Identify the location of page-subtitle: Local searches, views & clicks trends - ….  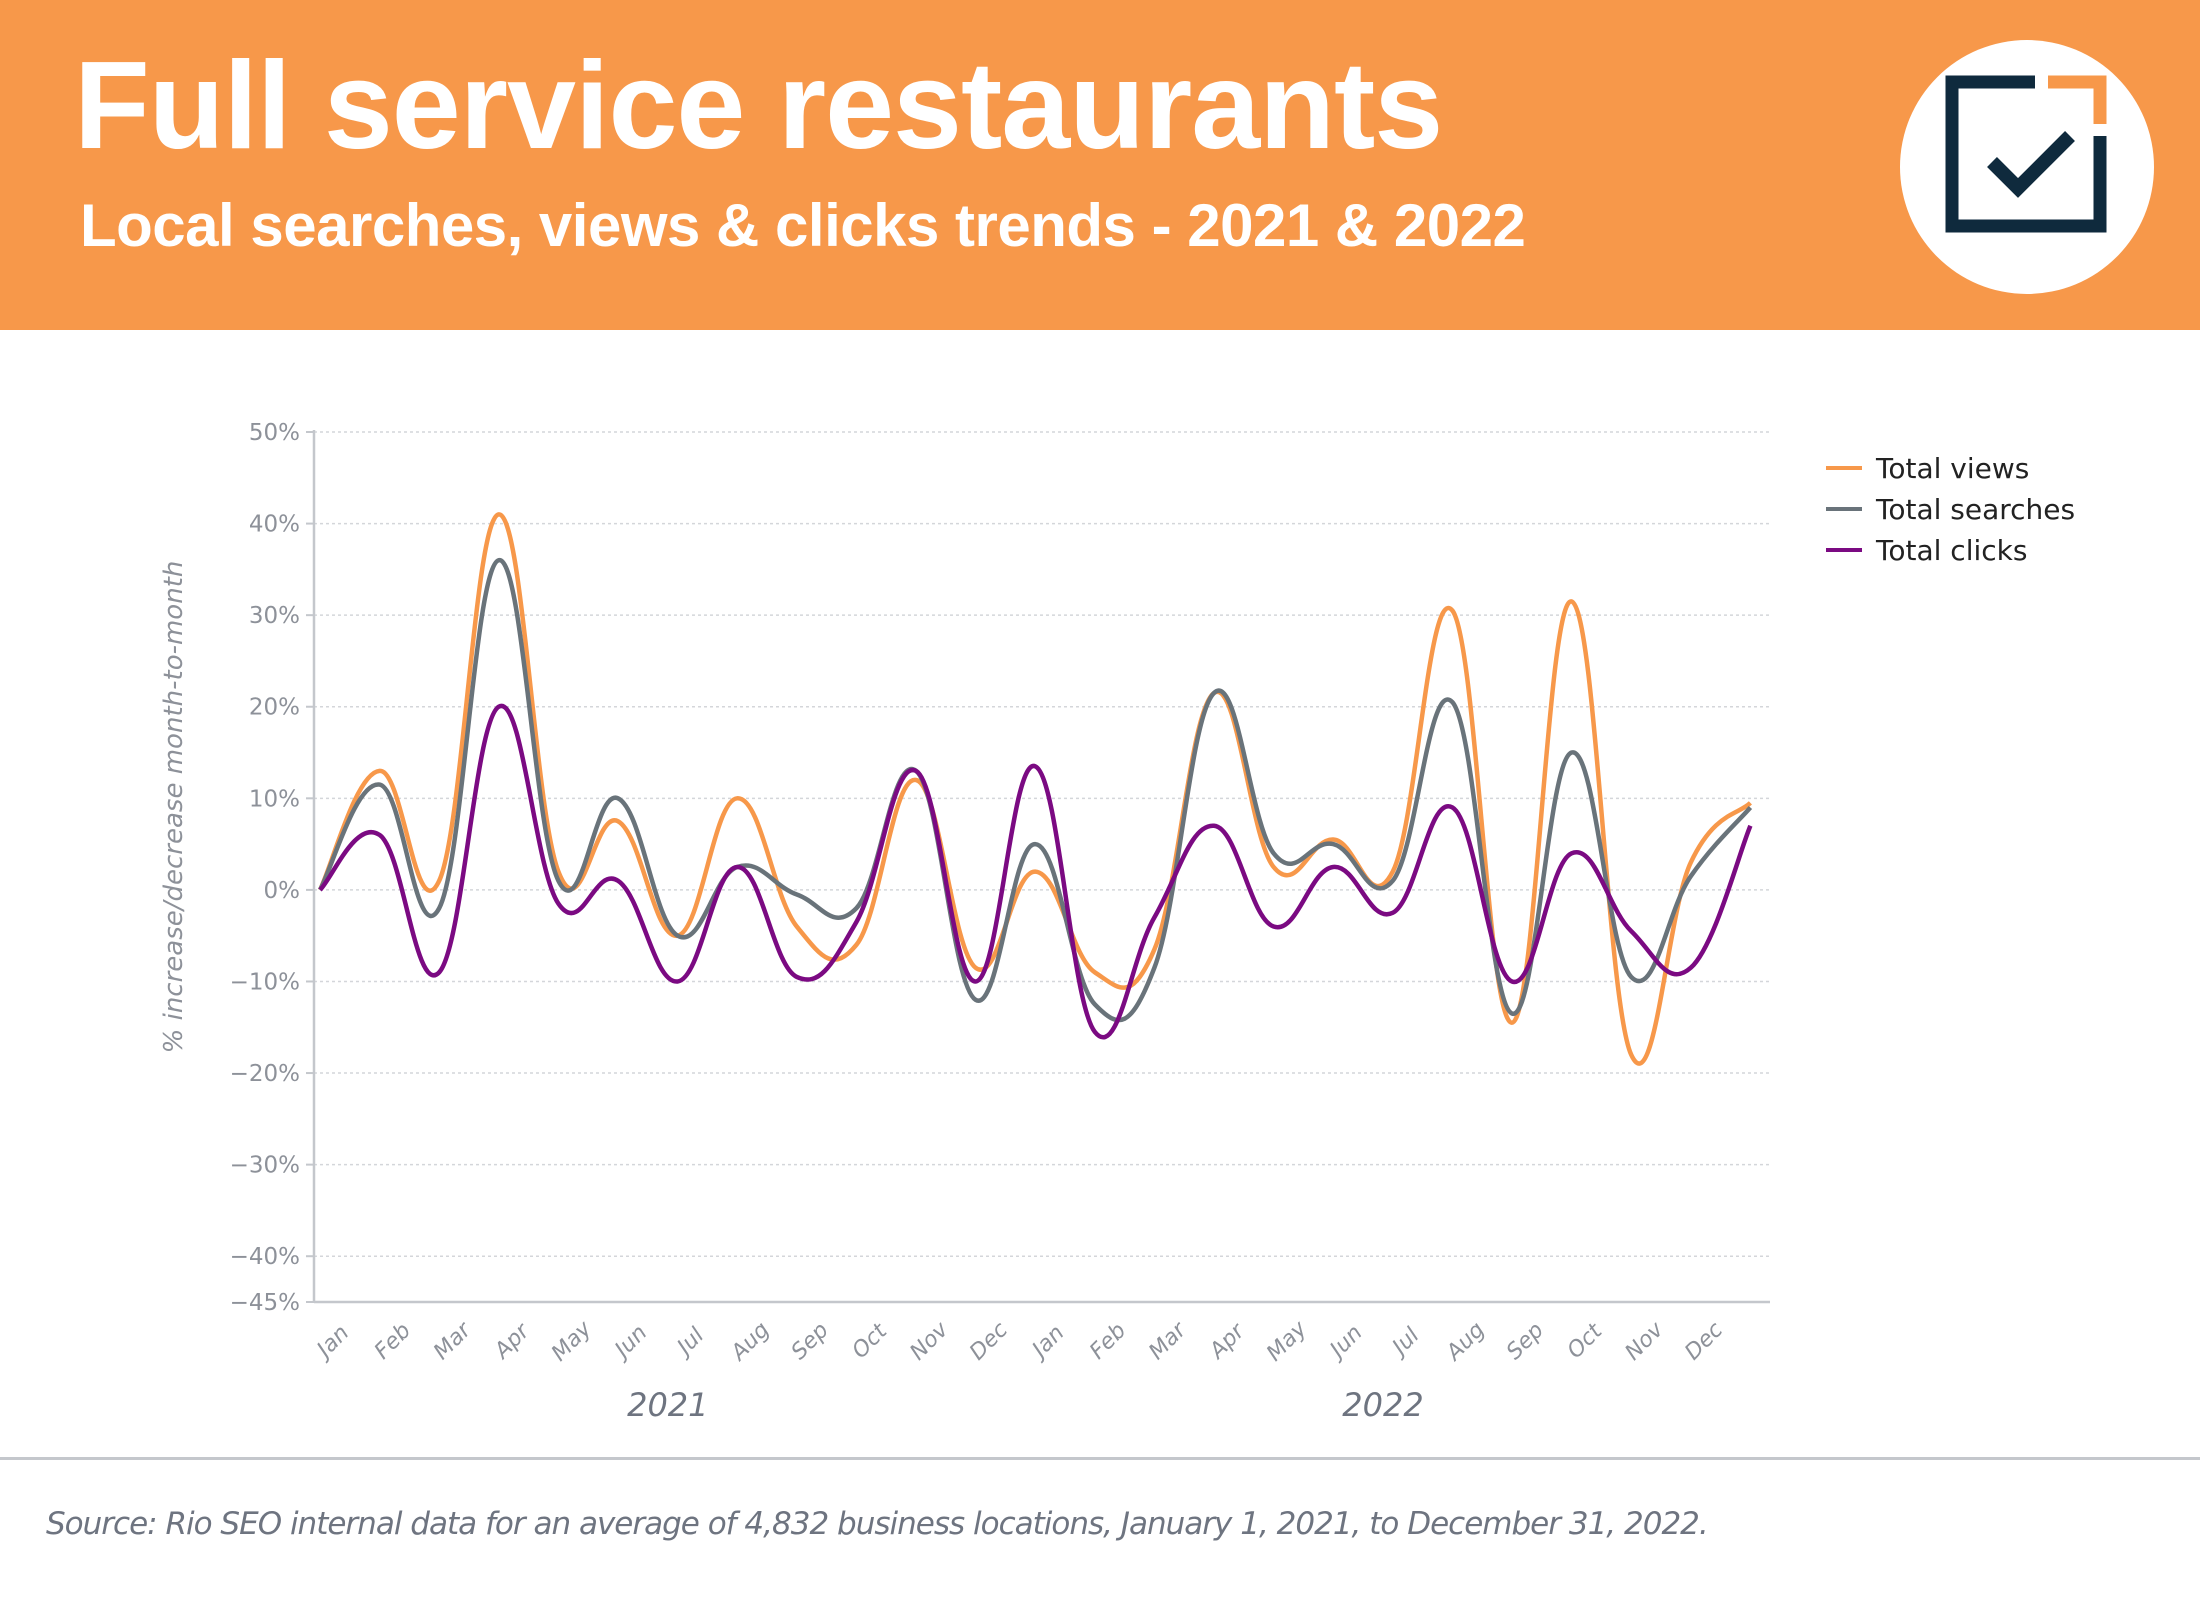
(803, 225).